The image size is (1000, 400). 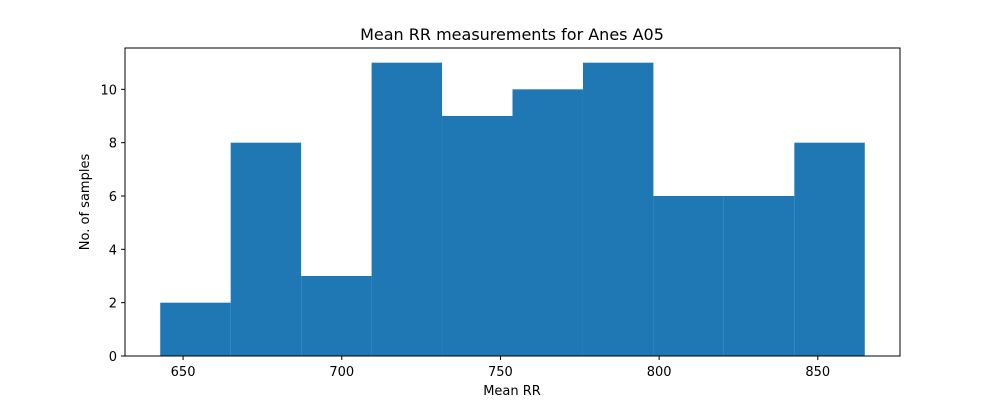 I want to click on x-tick-label: 800, so click(x=659, y=372).